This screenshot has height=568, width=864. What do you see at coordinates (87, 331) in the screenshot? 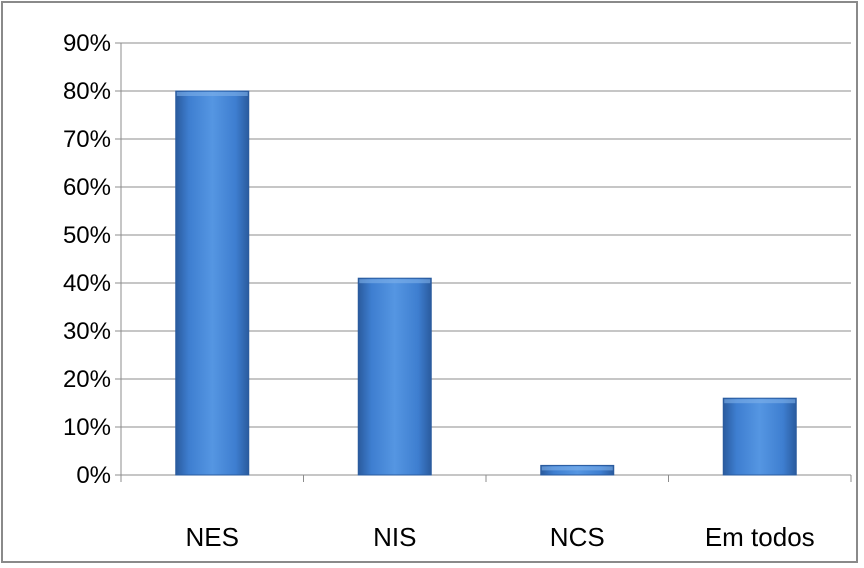
I see `y-tick-label: 30%` at bounding box center [87, 331].